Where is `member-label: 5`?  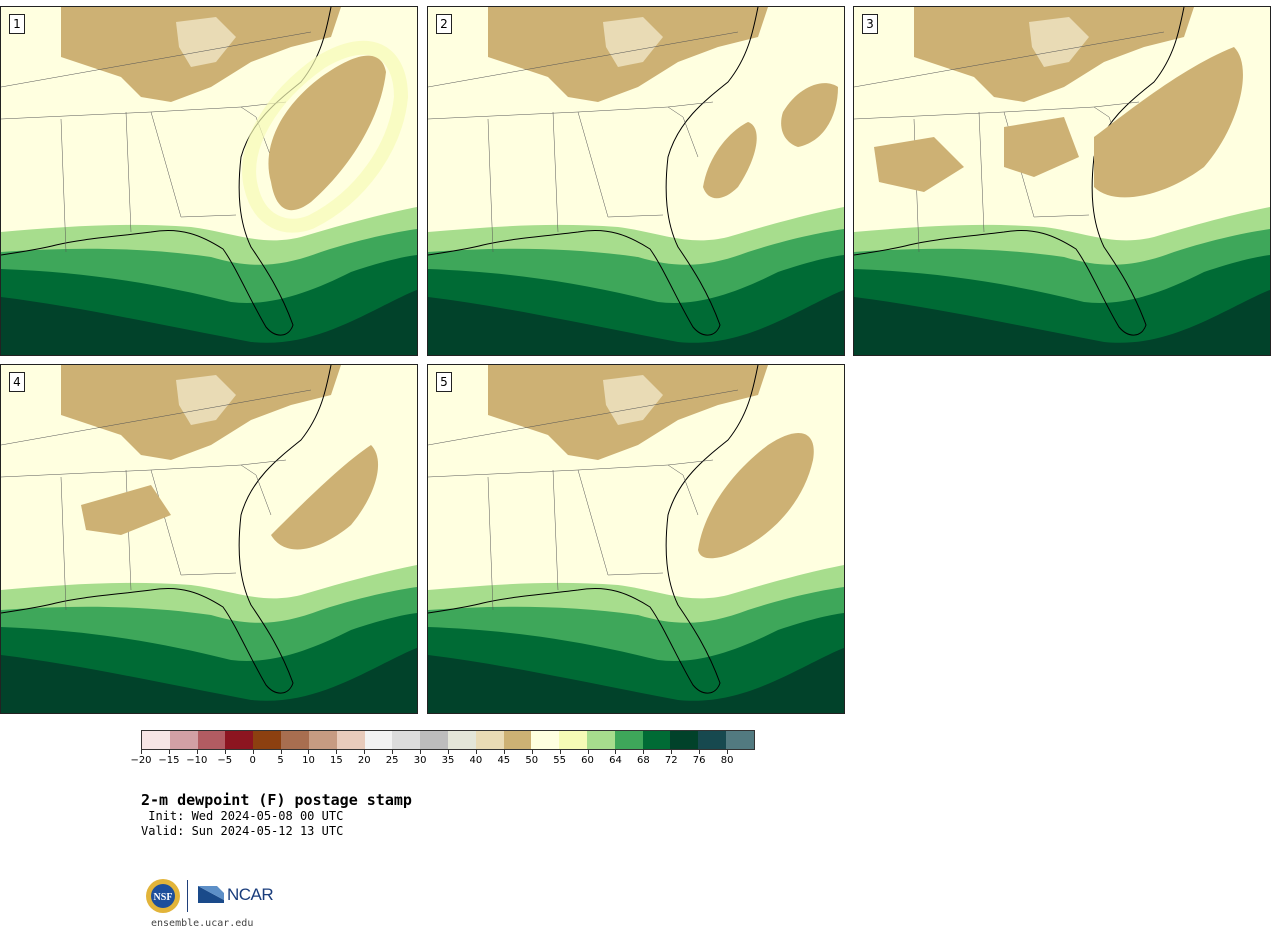 member-label: 5 is located at coordinates (444, 382).